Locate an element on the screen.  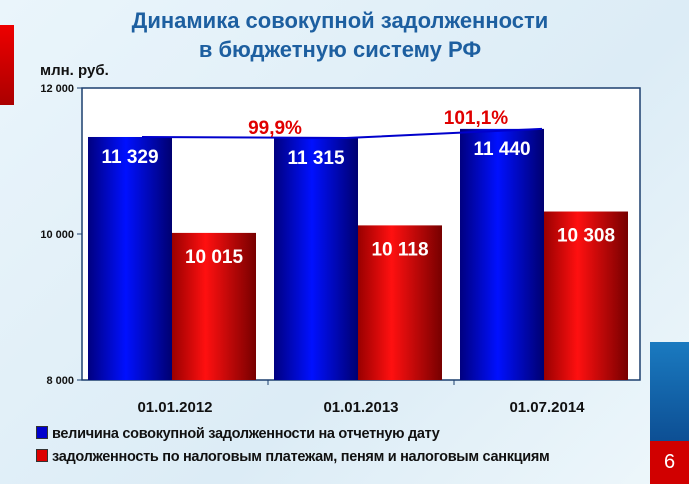
trend-line is located at coordinates (342, 133).